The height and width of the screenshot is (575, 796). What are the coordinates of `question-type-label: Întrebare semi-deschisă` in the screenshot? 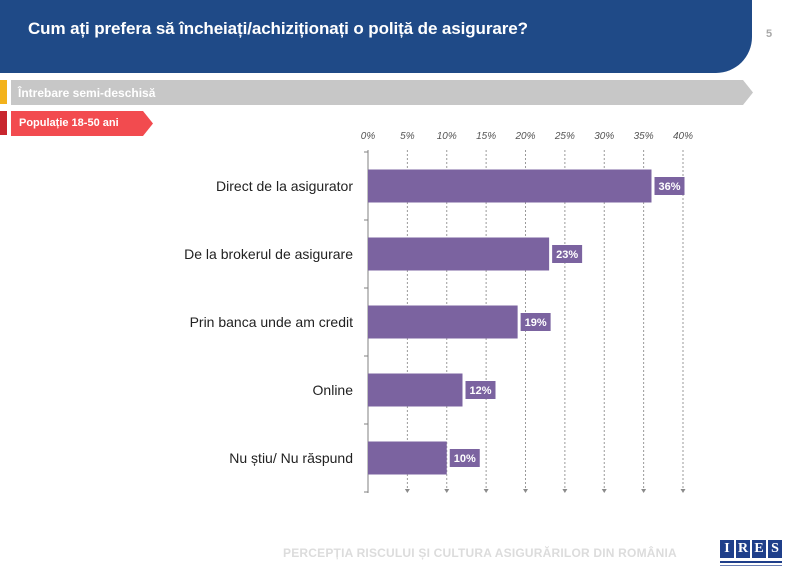 It's located at (87, 93).